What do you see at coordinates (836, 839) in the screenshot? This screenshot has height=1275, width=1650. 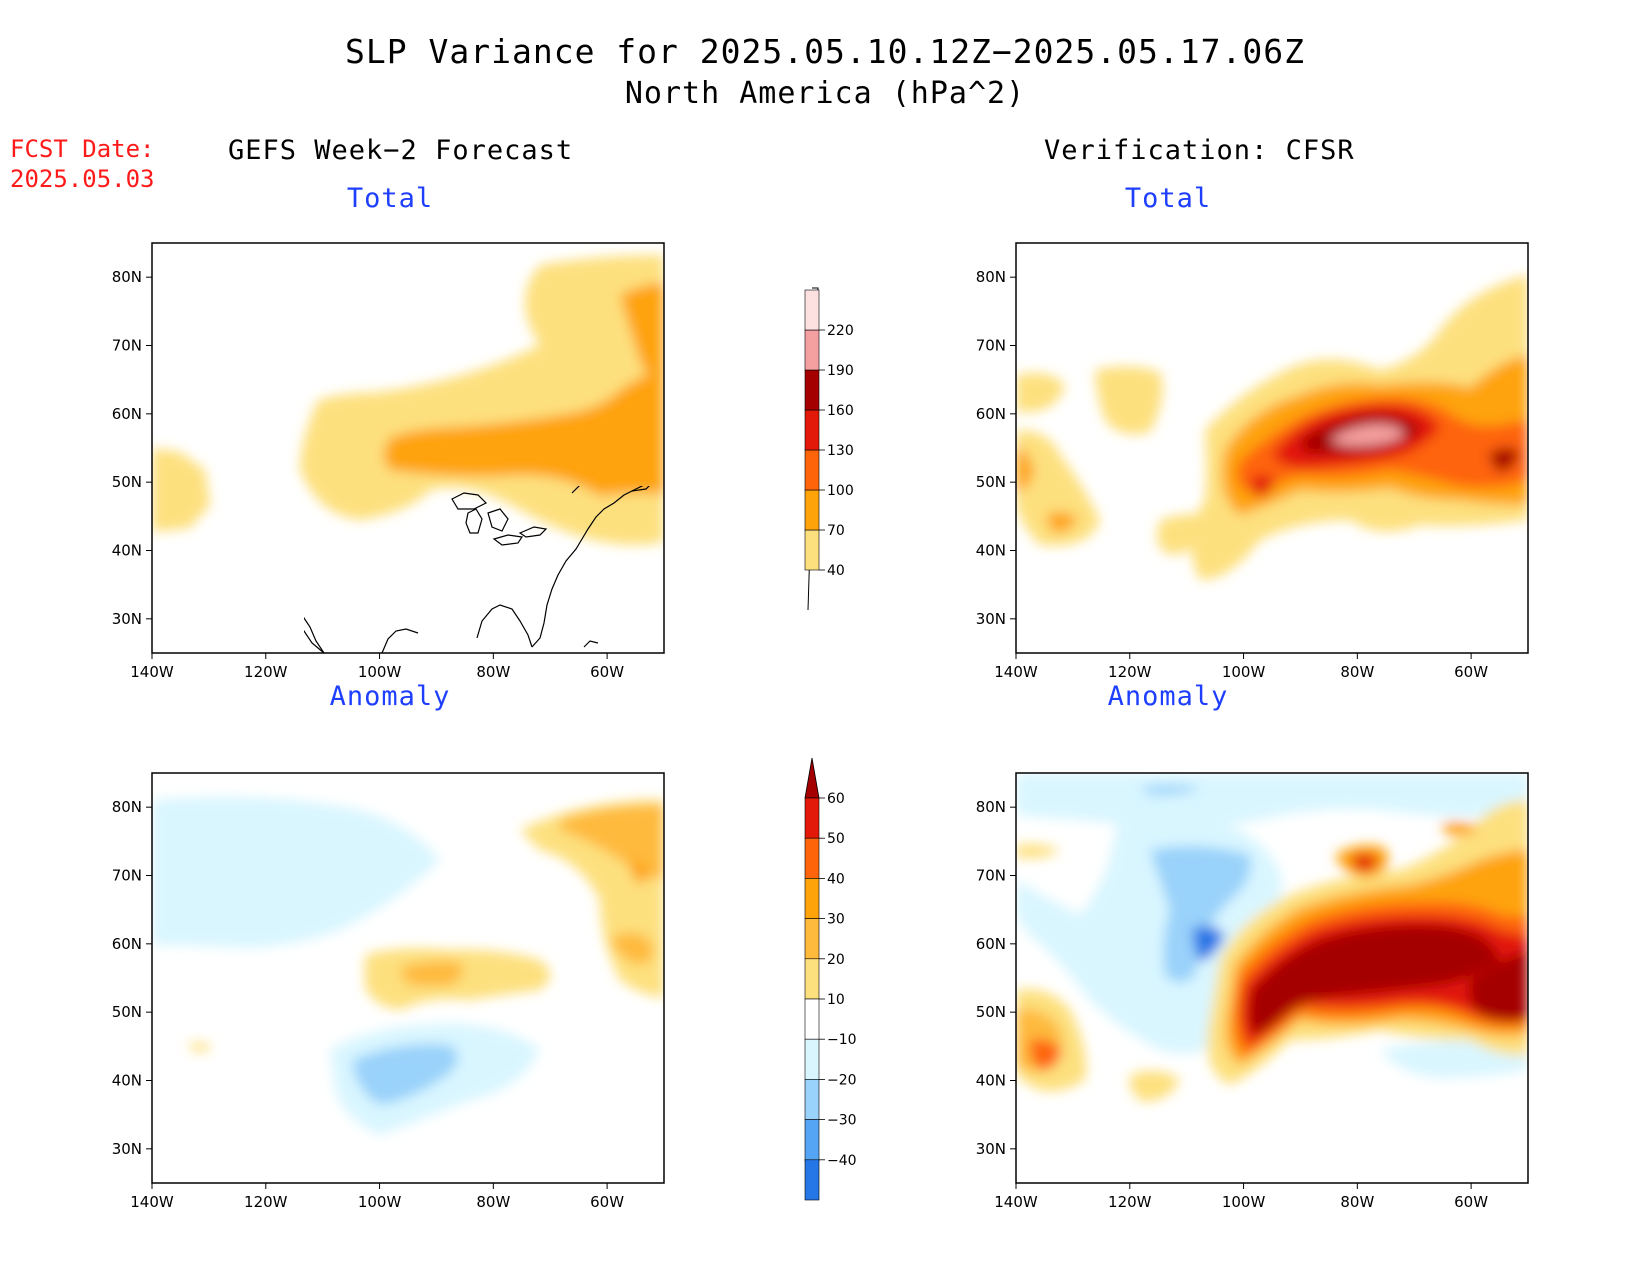 I see `colorbar-anomaly-label: 50` at bounding box center [836, 839].